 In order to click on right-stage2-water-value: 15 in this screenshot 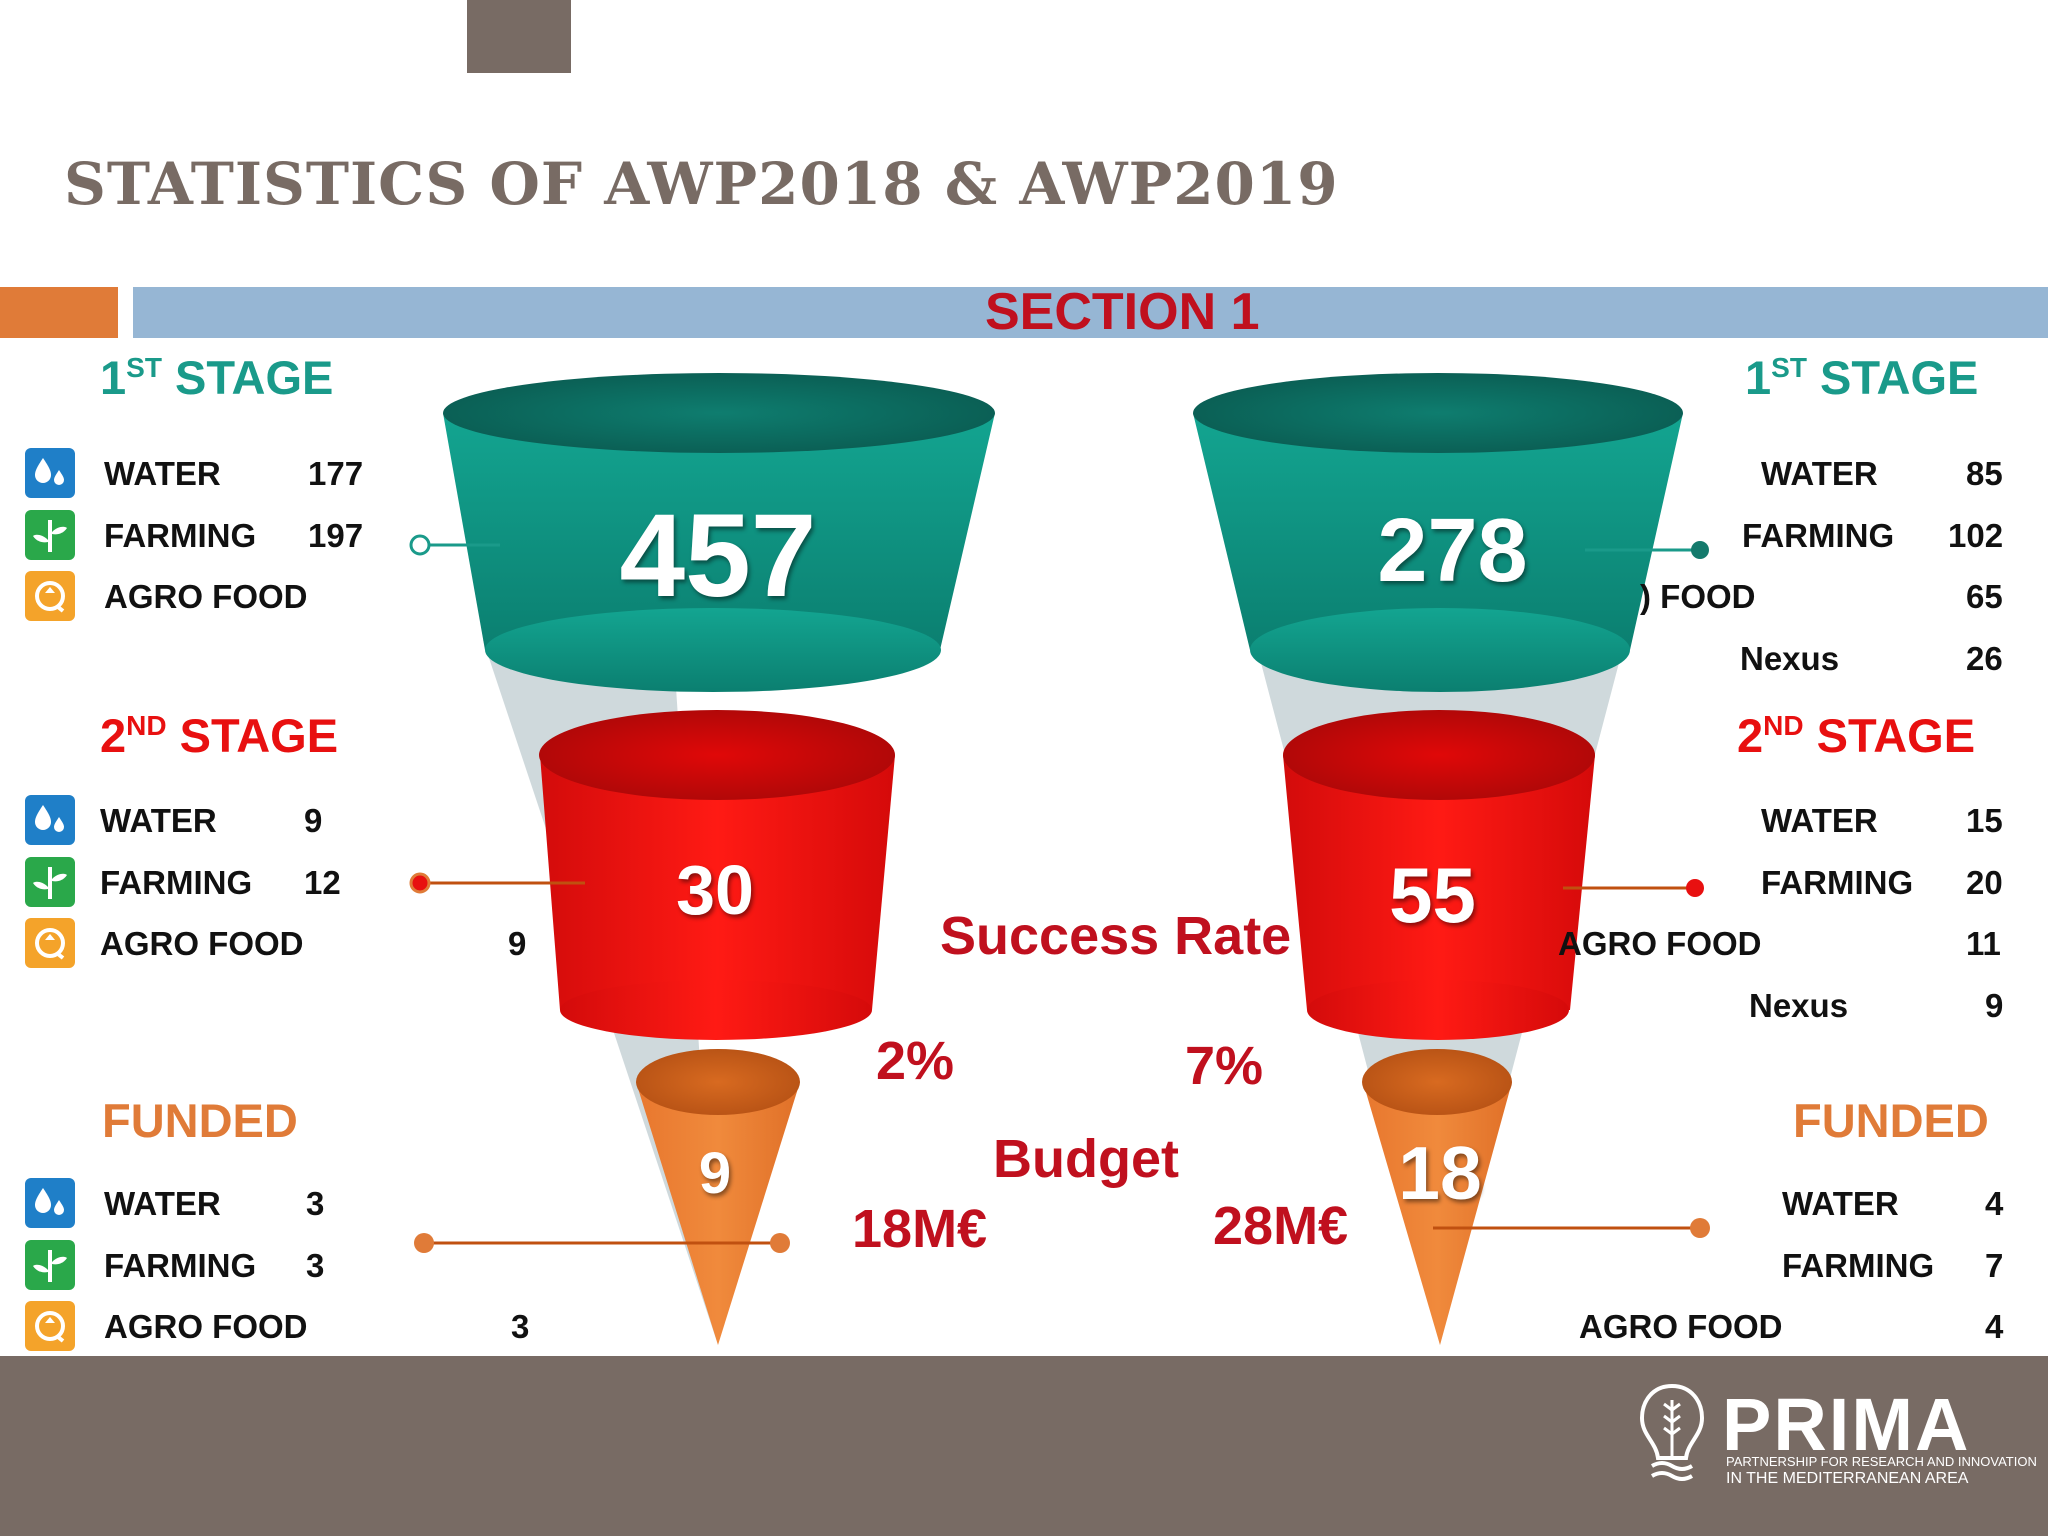, I will do `click(1984, 820)`.